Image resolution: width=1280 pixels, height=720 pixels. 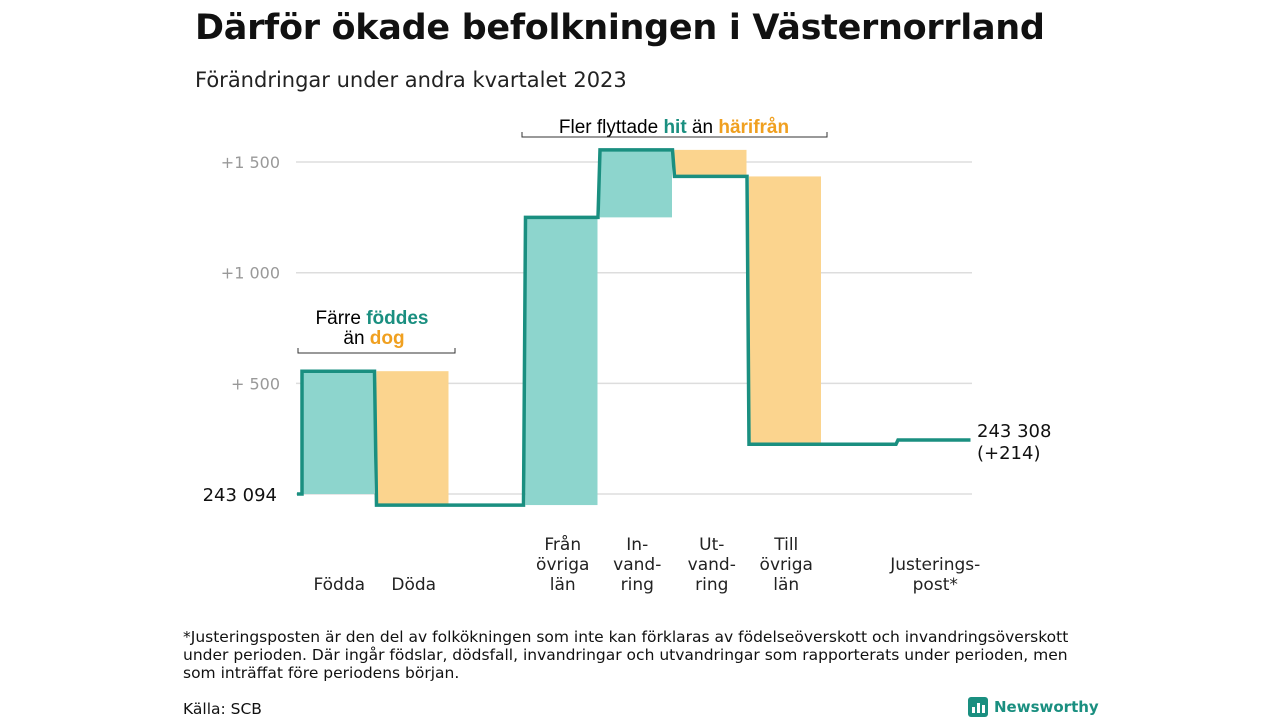 What do you see at coordinates (703, 127) in the screenshot?
I see `annotation-migration-text-2: än` at bounding box center [703, 127].